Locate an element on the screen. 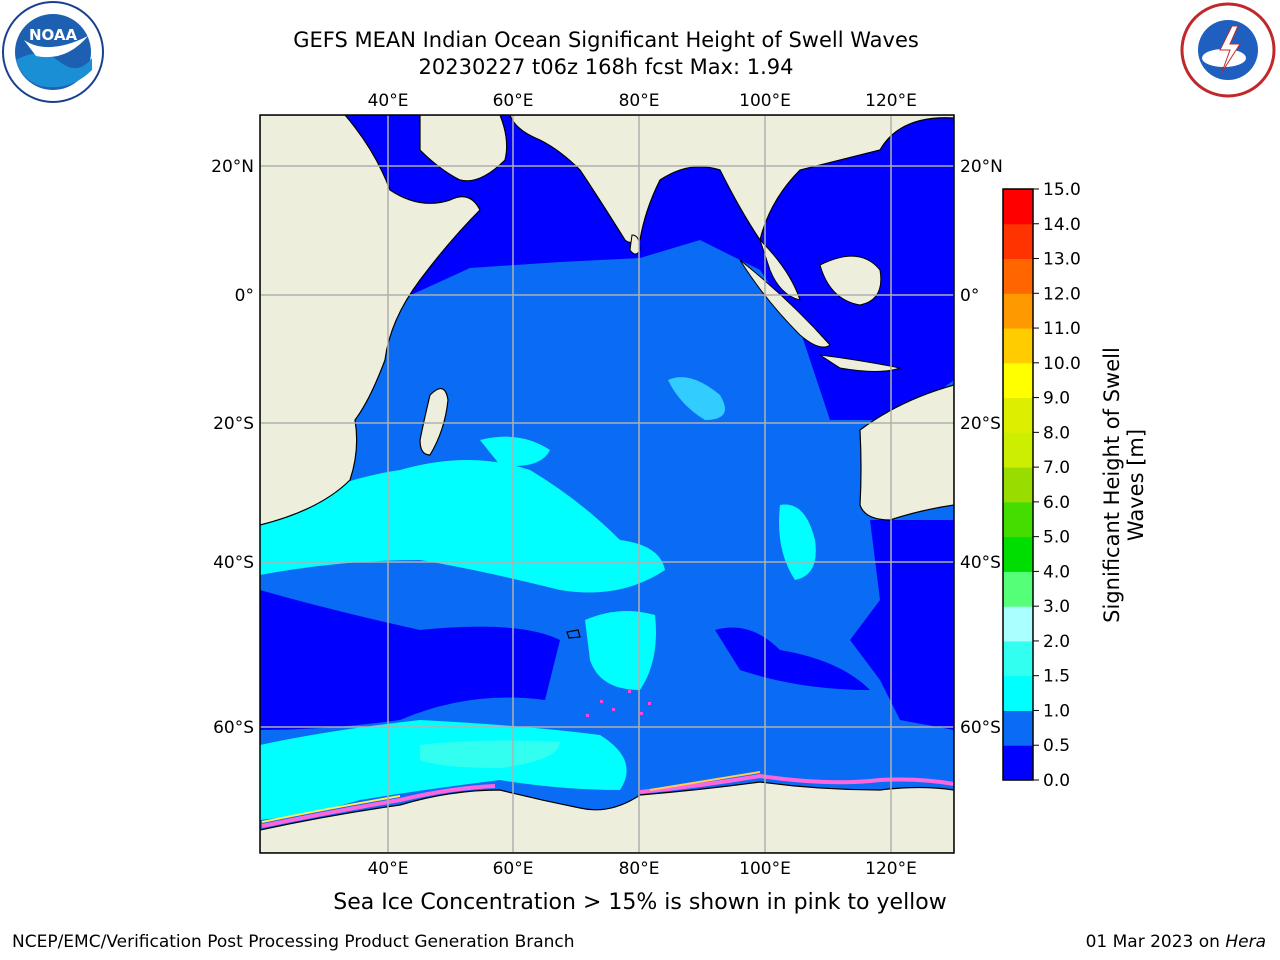  left-lat-label: 60°S is located at coordinates (233, 728).